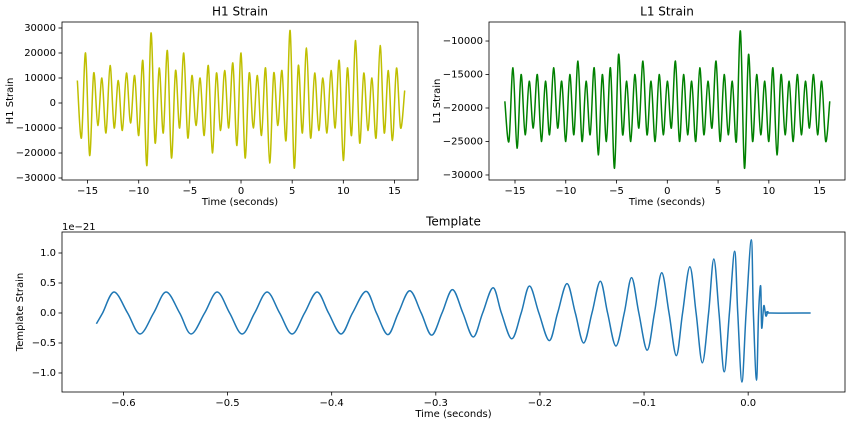  Describe the element at coordinates (40, 53) in the screenshot. I see `y-tick-label: 20000` at that location.